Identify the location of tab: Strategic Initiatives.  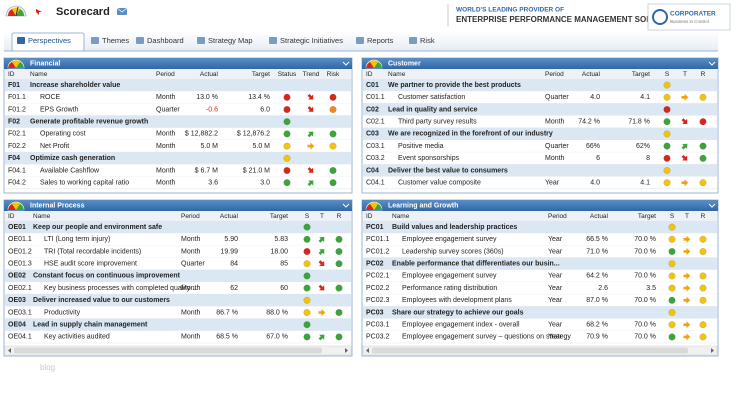
(311, 40).